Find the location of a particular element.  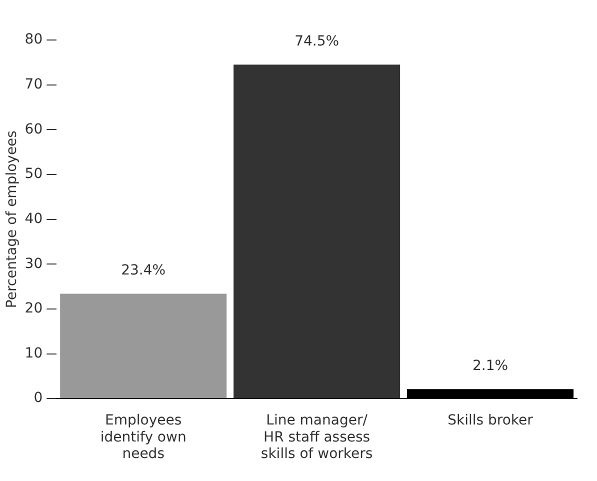

x-tick-label: Employees identify own needs is located at coordinates (143, 437).